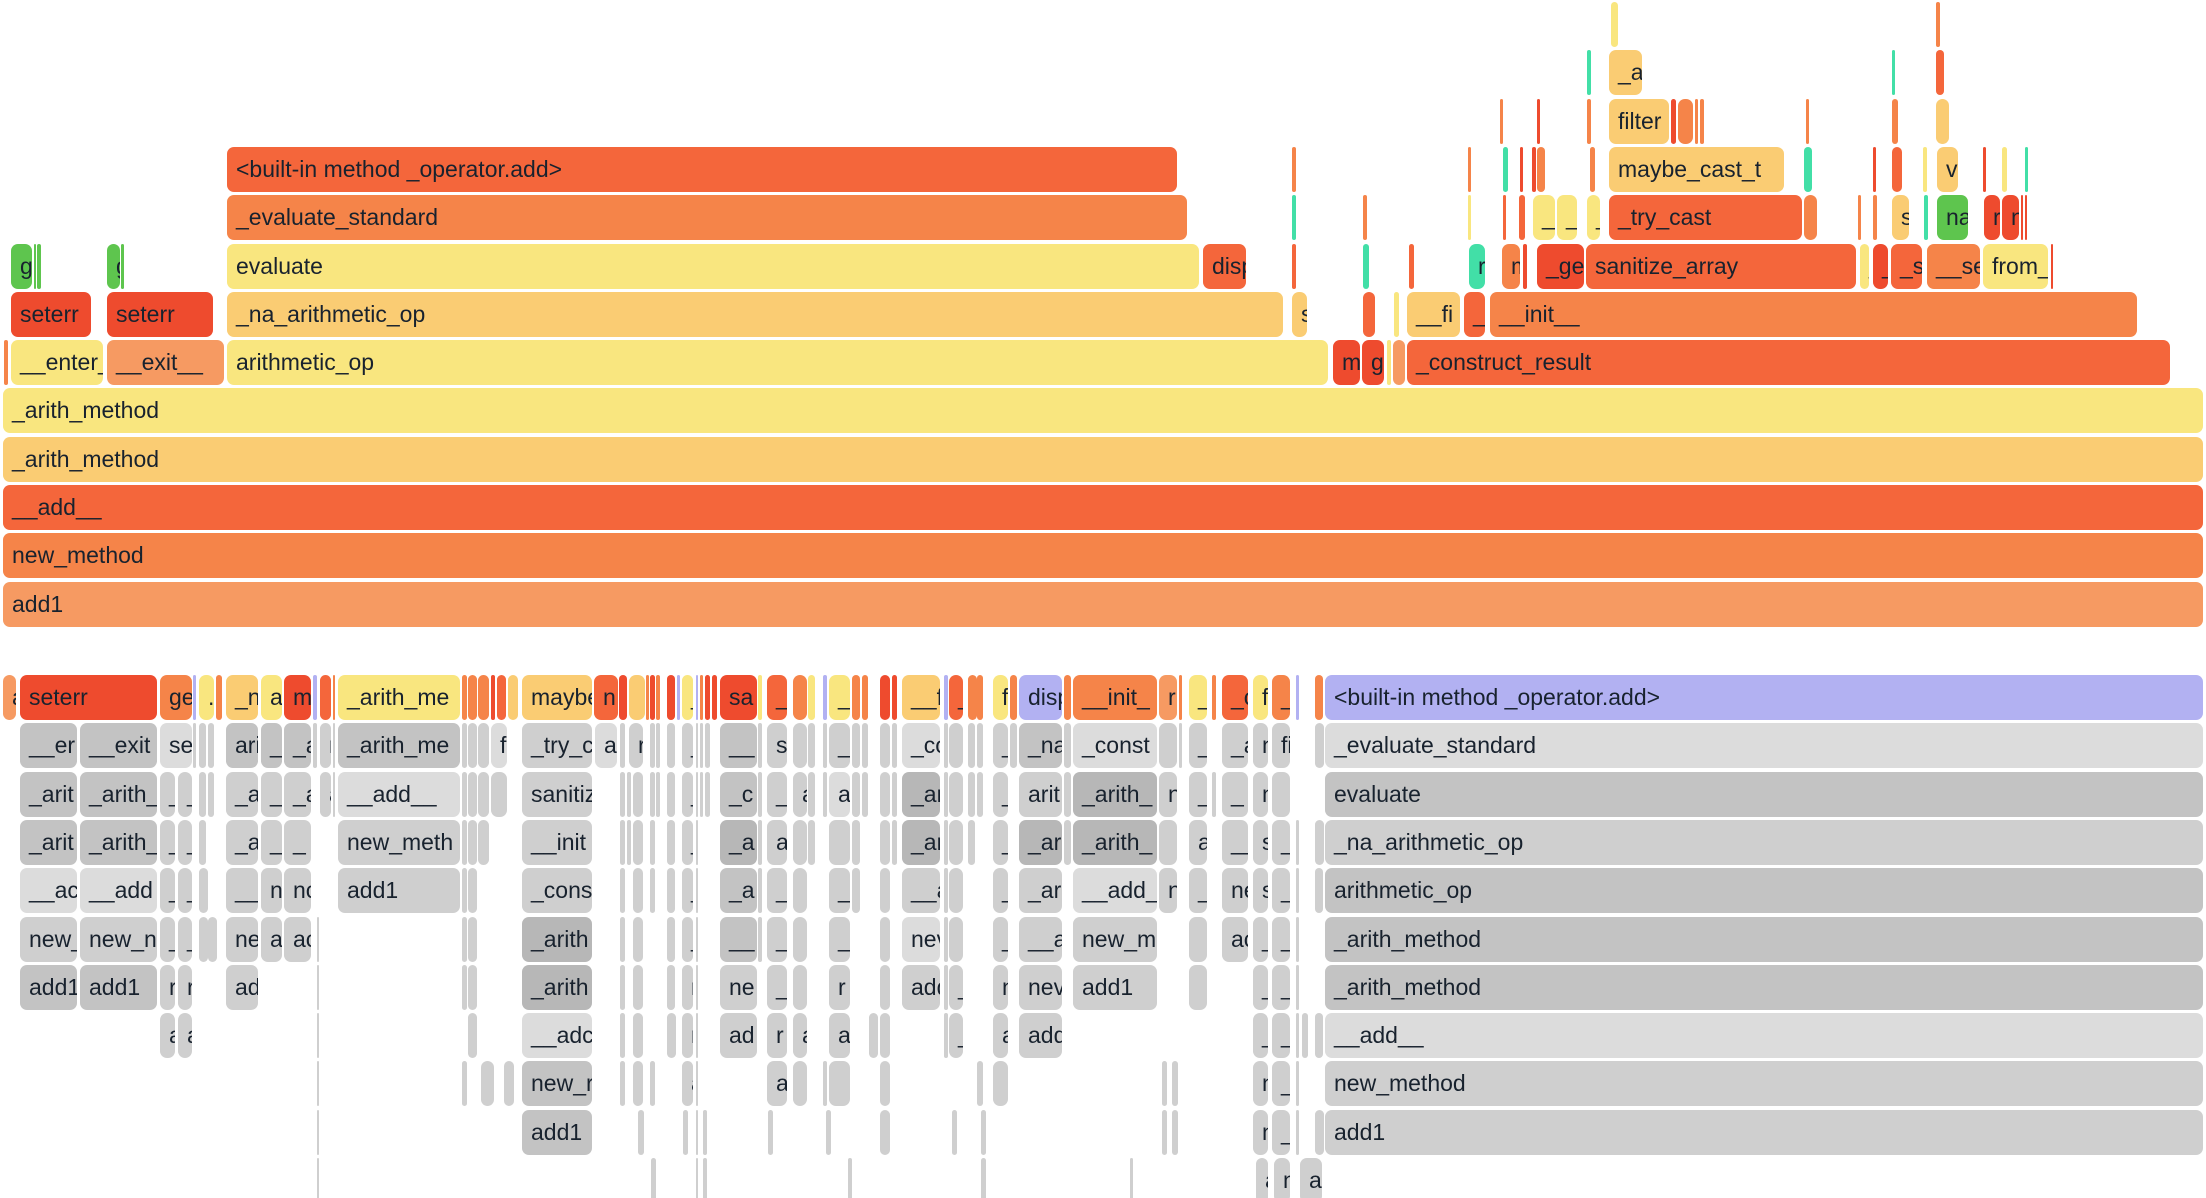  Describe the element at coordinates (242, 746) in the screenshot. I see `frame-block: ari` at that location.